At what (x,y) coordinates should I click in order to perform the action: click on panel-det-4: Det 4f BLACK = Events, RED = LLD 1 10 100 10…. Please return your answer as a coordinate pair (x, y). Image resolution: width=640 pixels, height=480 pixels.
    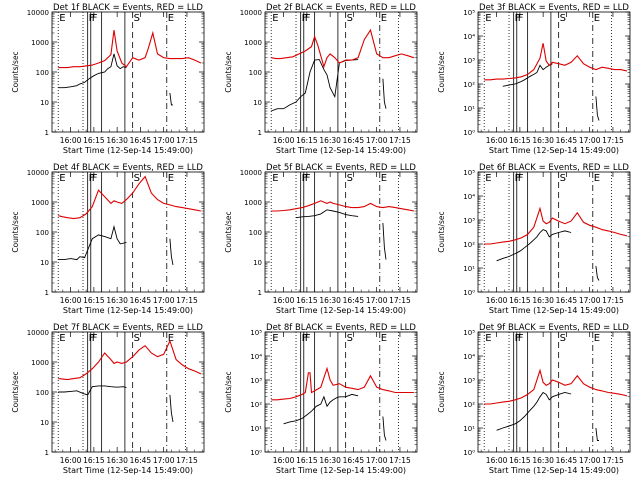
    Looking at the image, I should click on (108, 239).